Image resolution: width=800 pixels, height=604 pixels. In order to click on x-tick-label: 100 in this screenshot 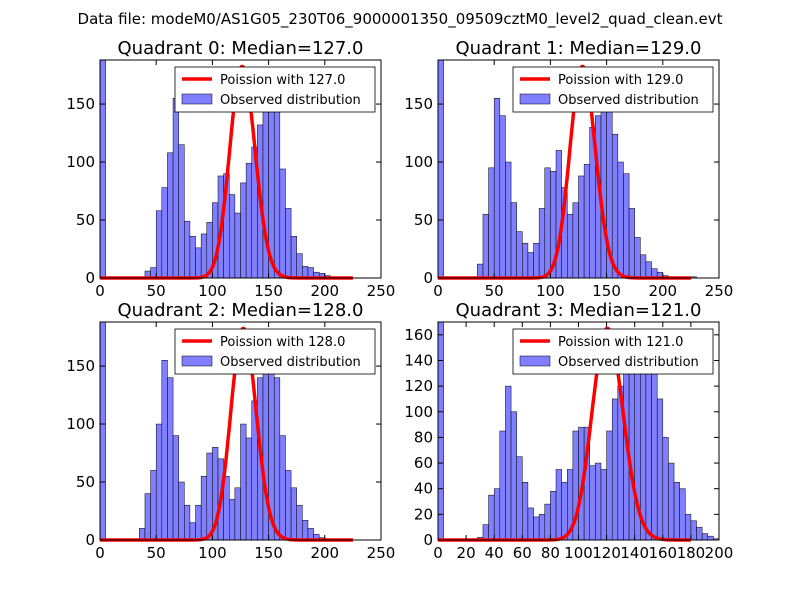, I will do `click(550, 291)`.